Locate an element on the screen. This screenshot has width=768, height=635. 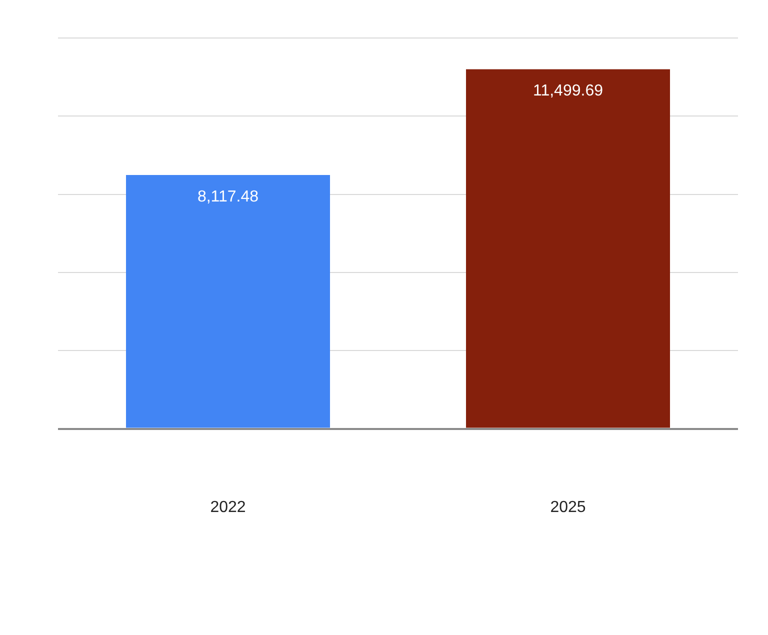
x-tick-label: 2022 is located at coordinates (228, 507).